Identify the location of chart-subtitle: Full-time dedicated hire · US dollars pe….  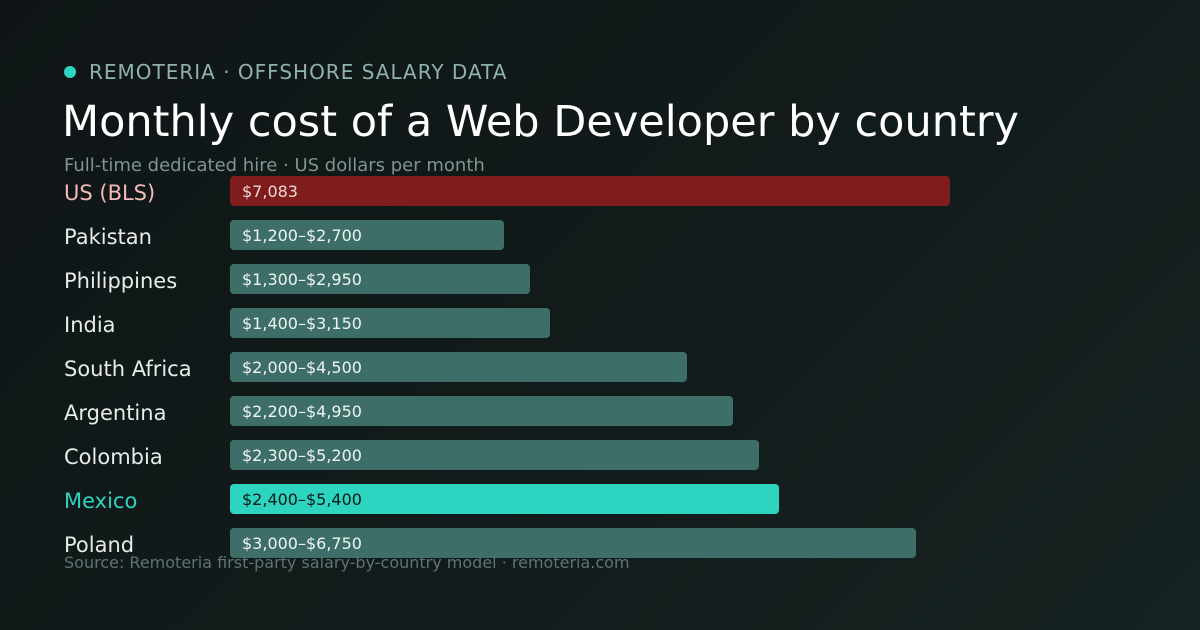
(274, 165).